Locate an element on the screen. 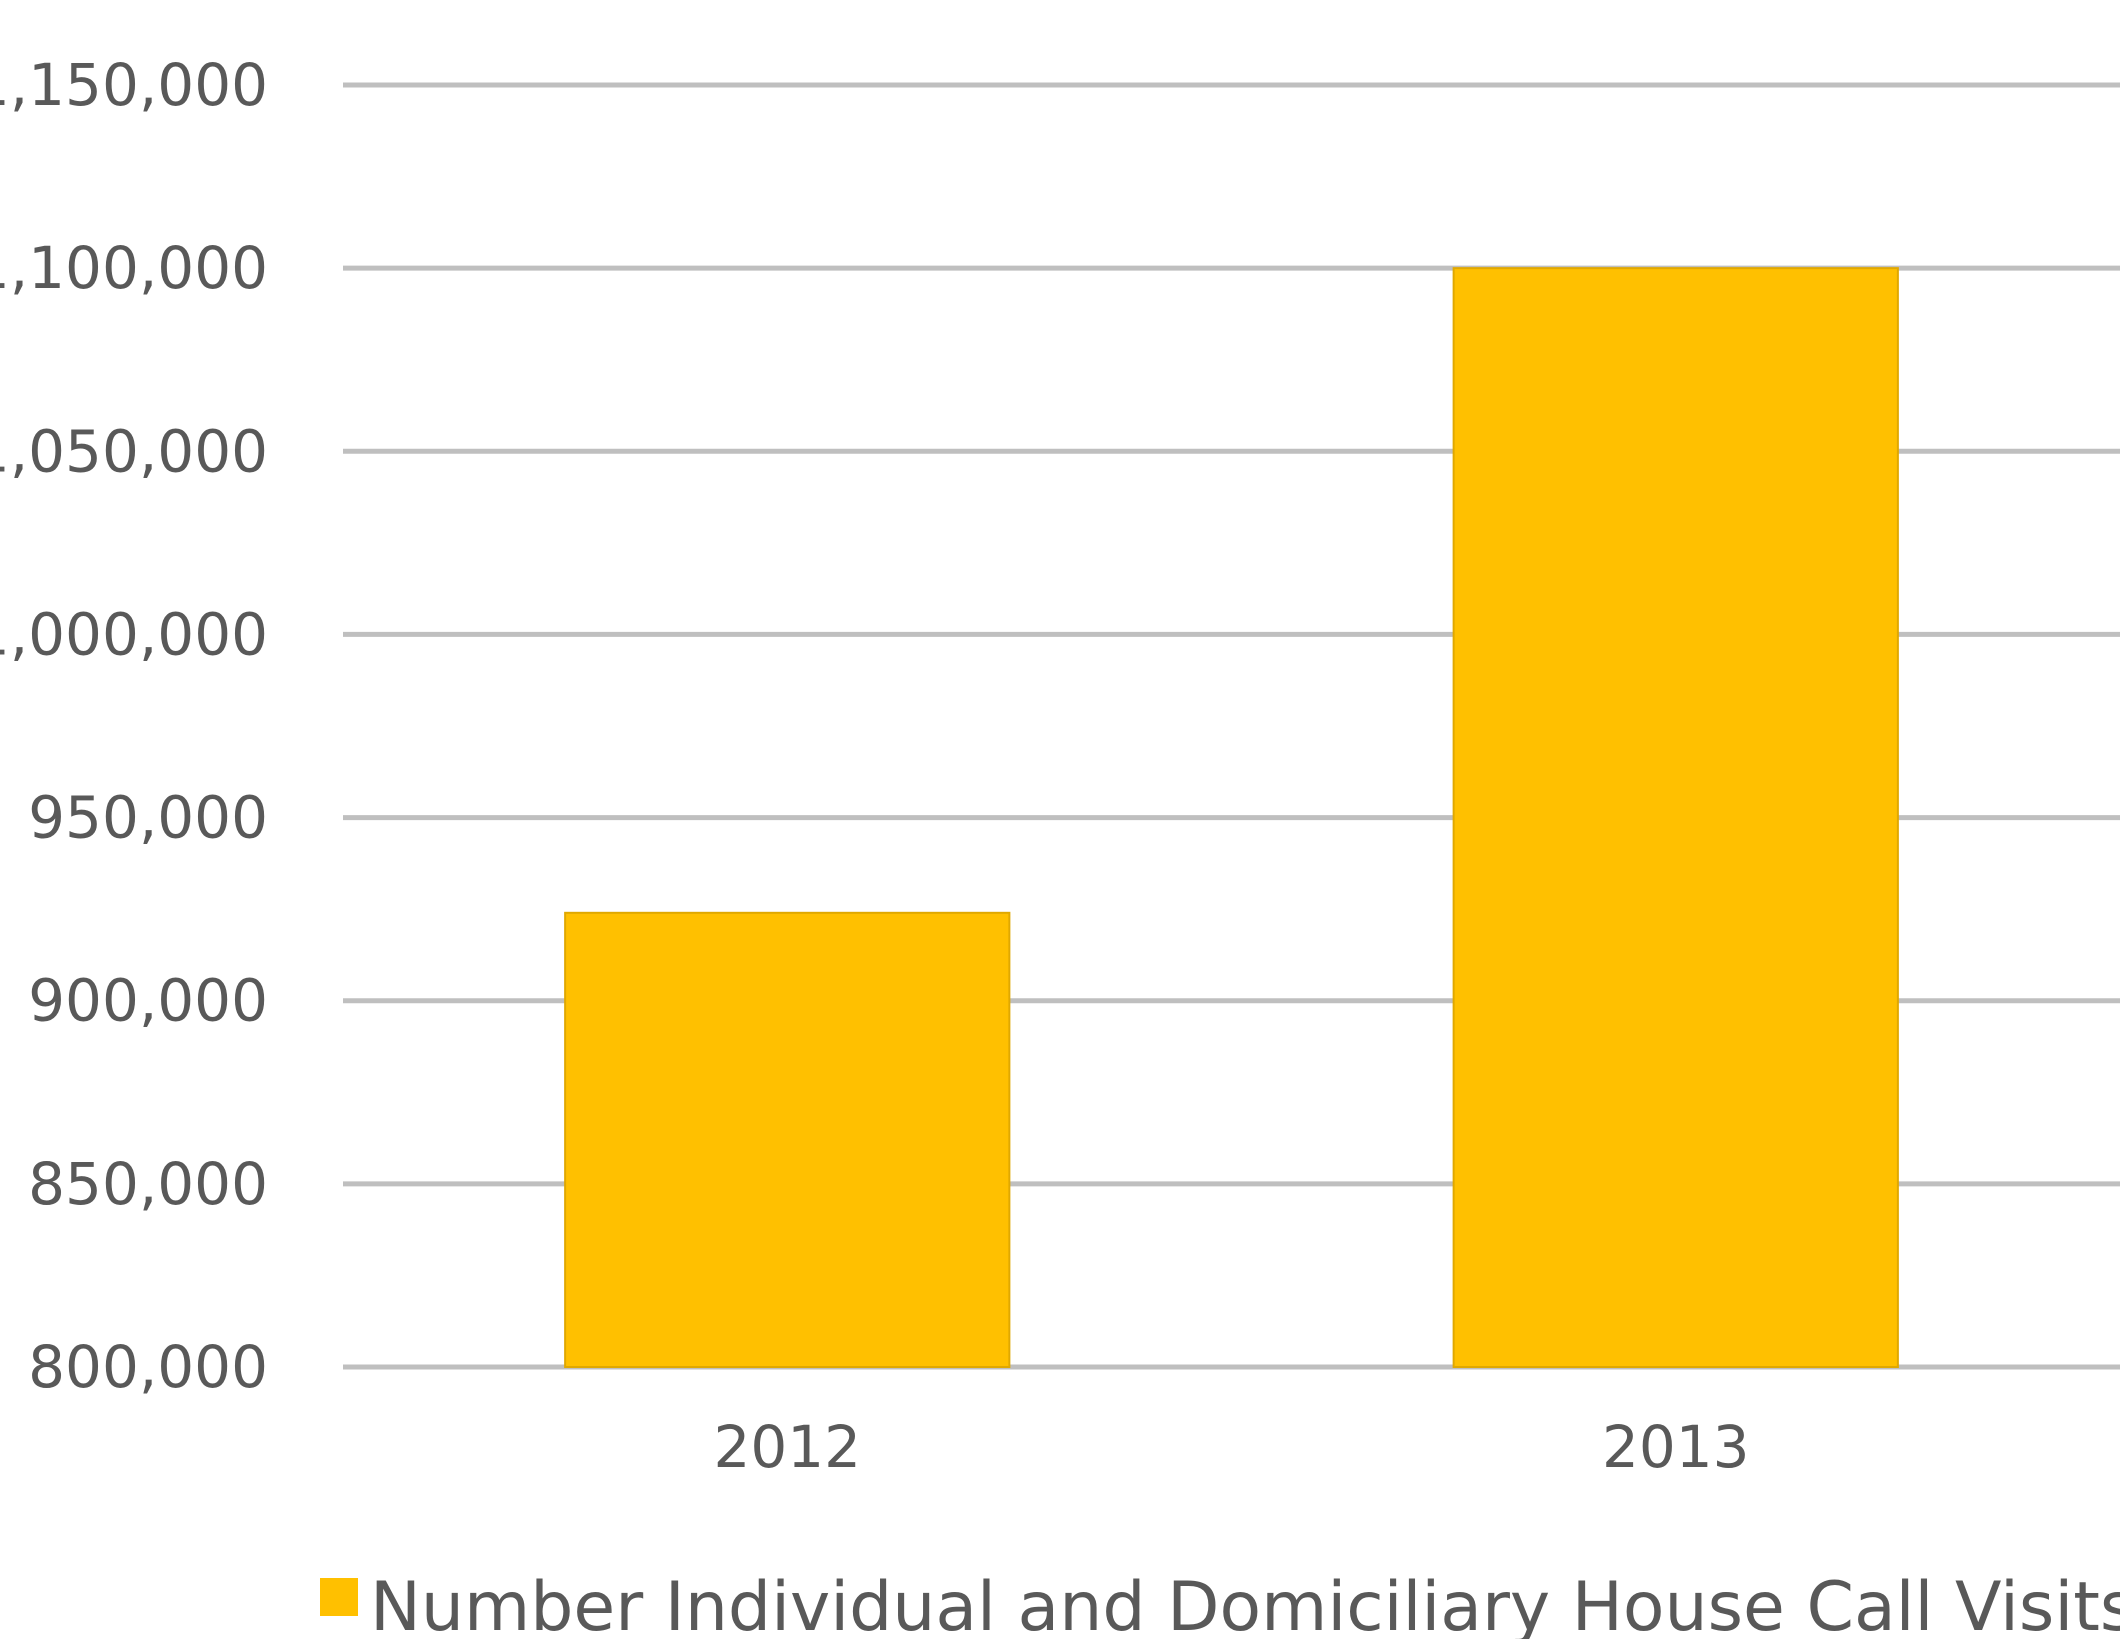 This screenshot has height=1643, width=2120. x-category-label: 2013 is located at coordinates (1676, 1447).